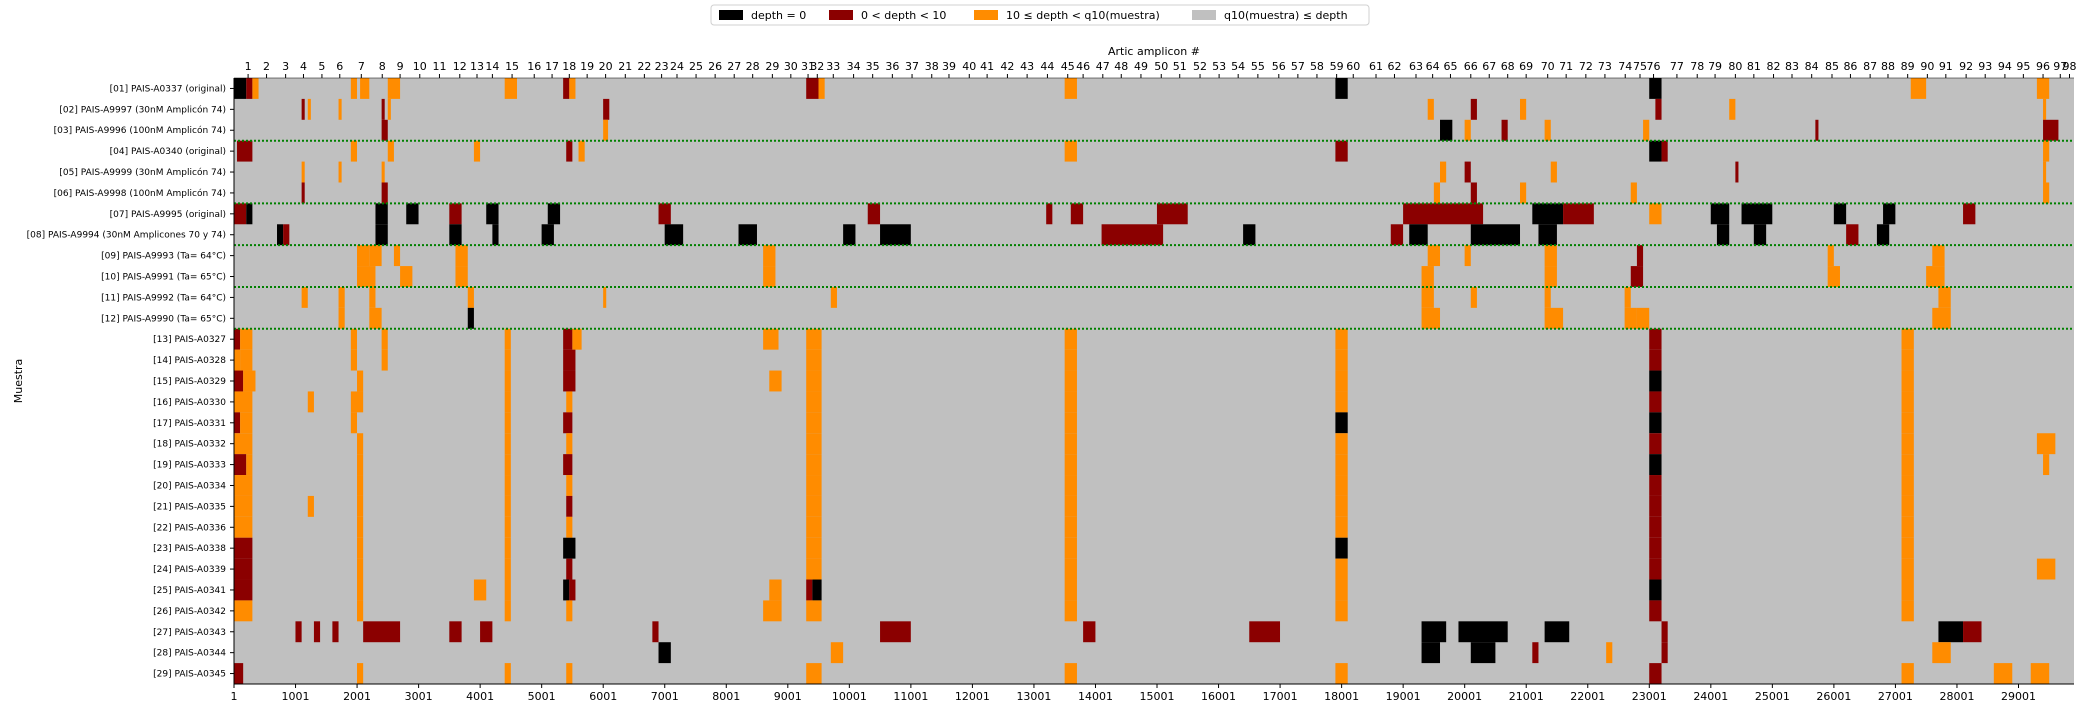 This screenshot has height=714, width=2080. I want to click on position-tick-label: 18001, so click(1341, 696).